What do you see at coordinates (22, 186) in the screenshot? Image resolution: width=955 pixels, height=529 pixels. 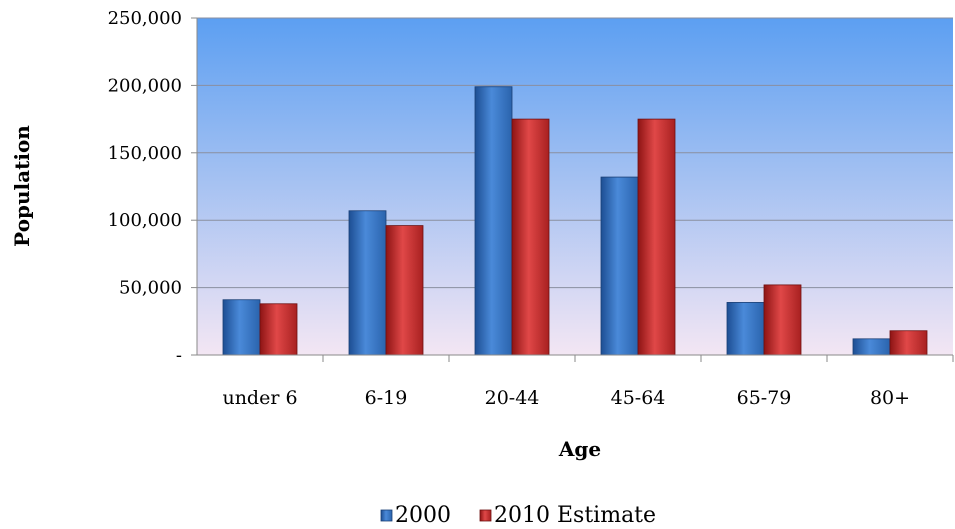 I see `y-axis-title: Population` at bounding box center [22, 186].